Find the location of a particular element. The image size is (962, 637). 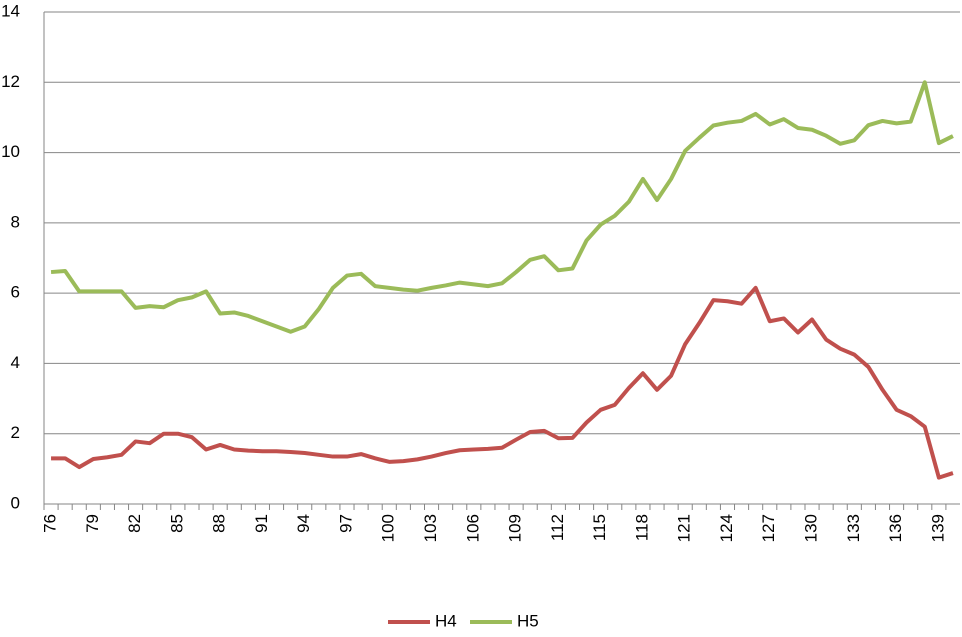

y-tick-label: 4 is located at coordinates (15, 362).